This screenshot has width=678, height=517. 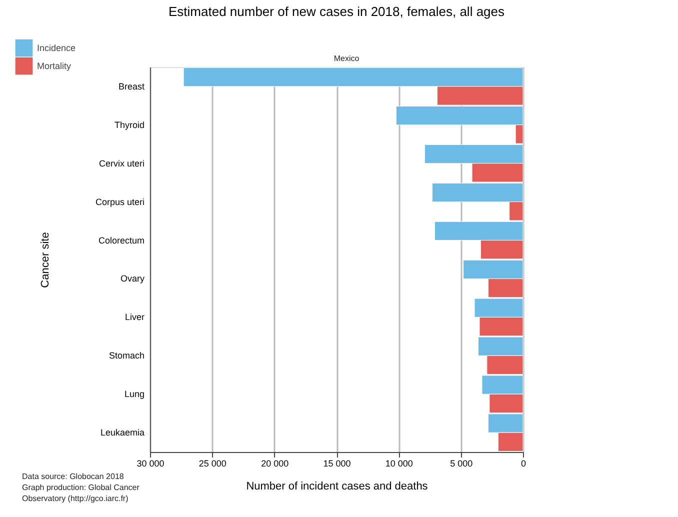 What do you see at coordinates (461, 463) in the screenshot?
I see `x-tick-label: 5 000` at bounding box center [461, 463].